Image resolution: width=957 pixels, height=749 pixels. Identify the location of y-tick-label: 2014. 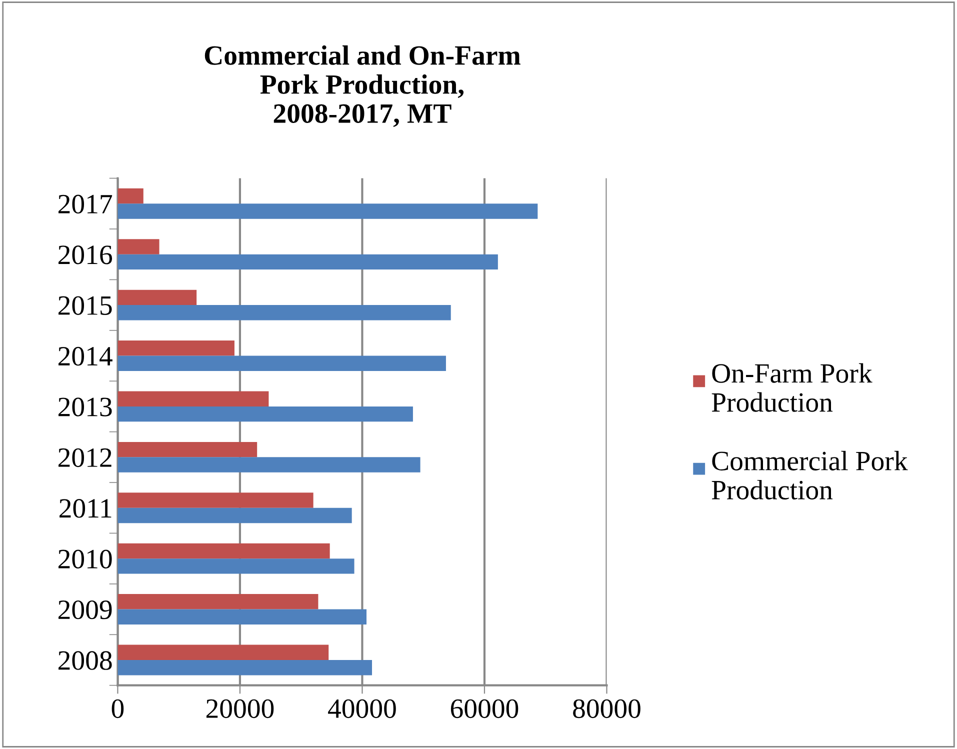
(85, 356).